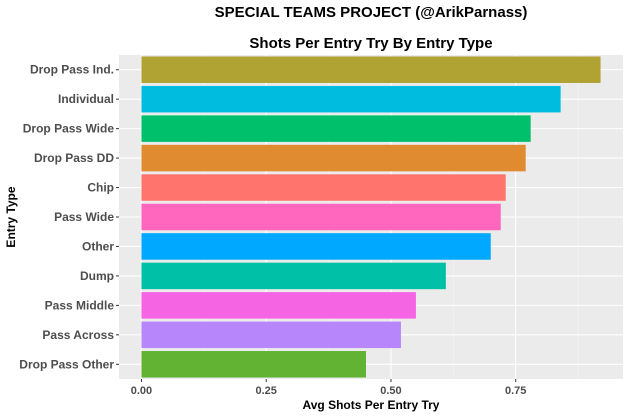 The image size is (628, 420). I want to click on y-tick-label: Other, so click(98, 246).